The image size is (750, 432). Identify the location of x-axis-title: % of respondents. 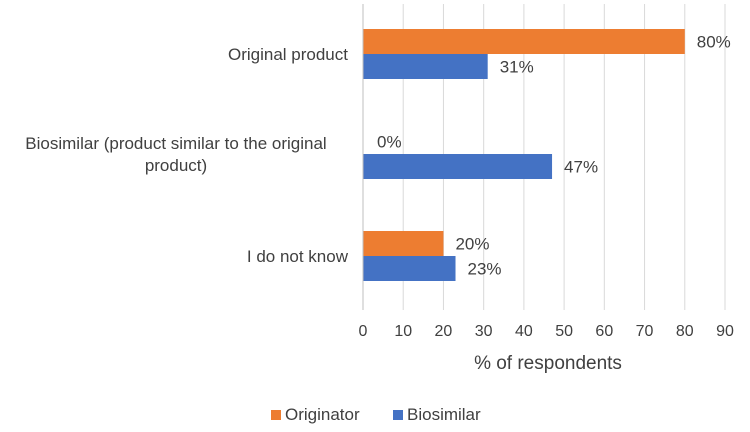
(548, 363).